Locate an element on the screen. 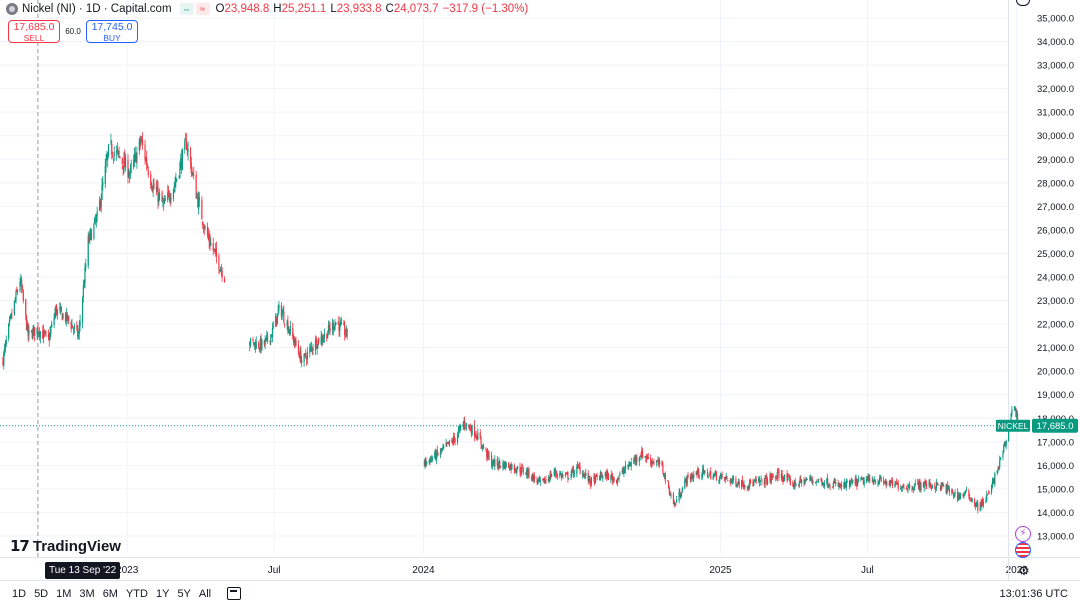  range-6m: 6M is located at coordinates (110, 593).